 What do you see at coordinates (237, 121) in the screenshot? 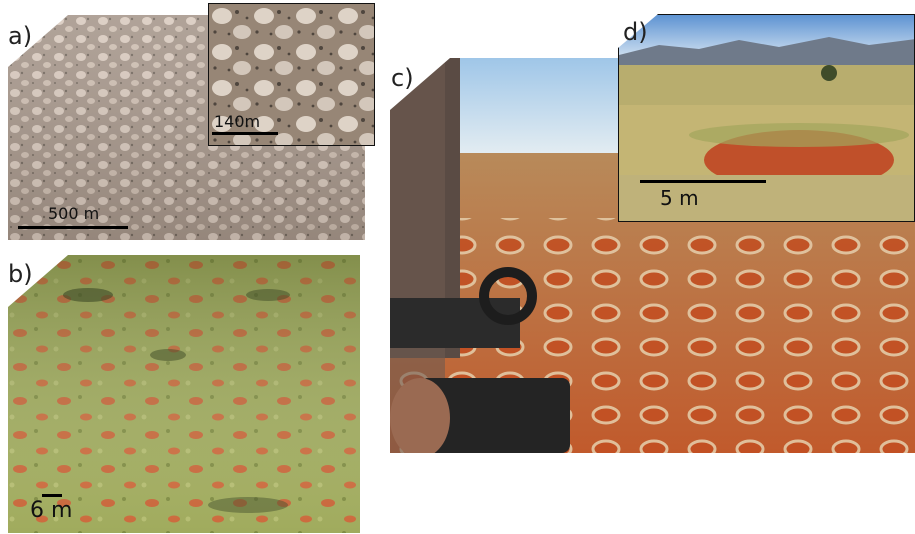
I see `inset-scale-label: 140m` at bounding box center [237, 121].